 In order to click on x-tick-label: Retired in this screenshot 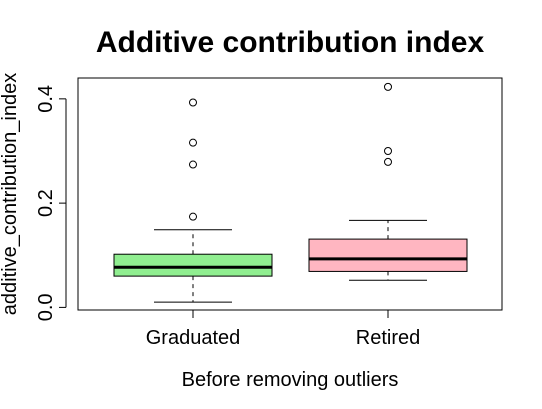, I will do `click(388, 338)`.